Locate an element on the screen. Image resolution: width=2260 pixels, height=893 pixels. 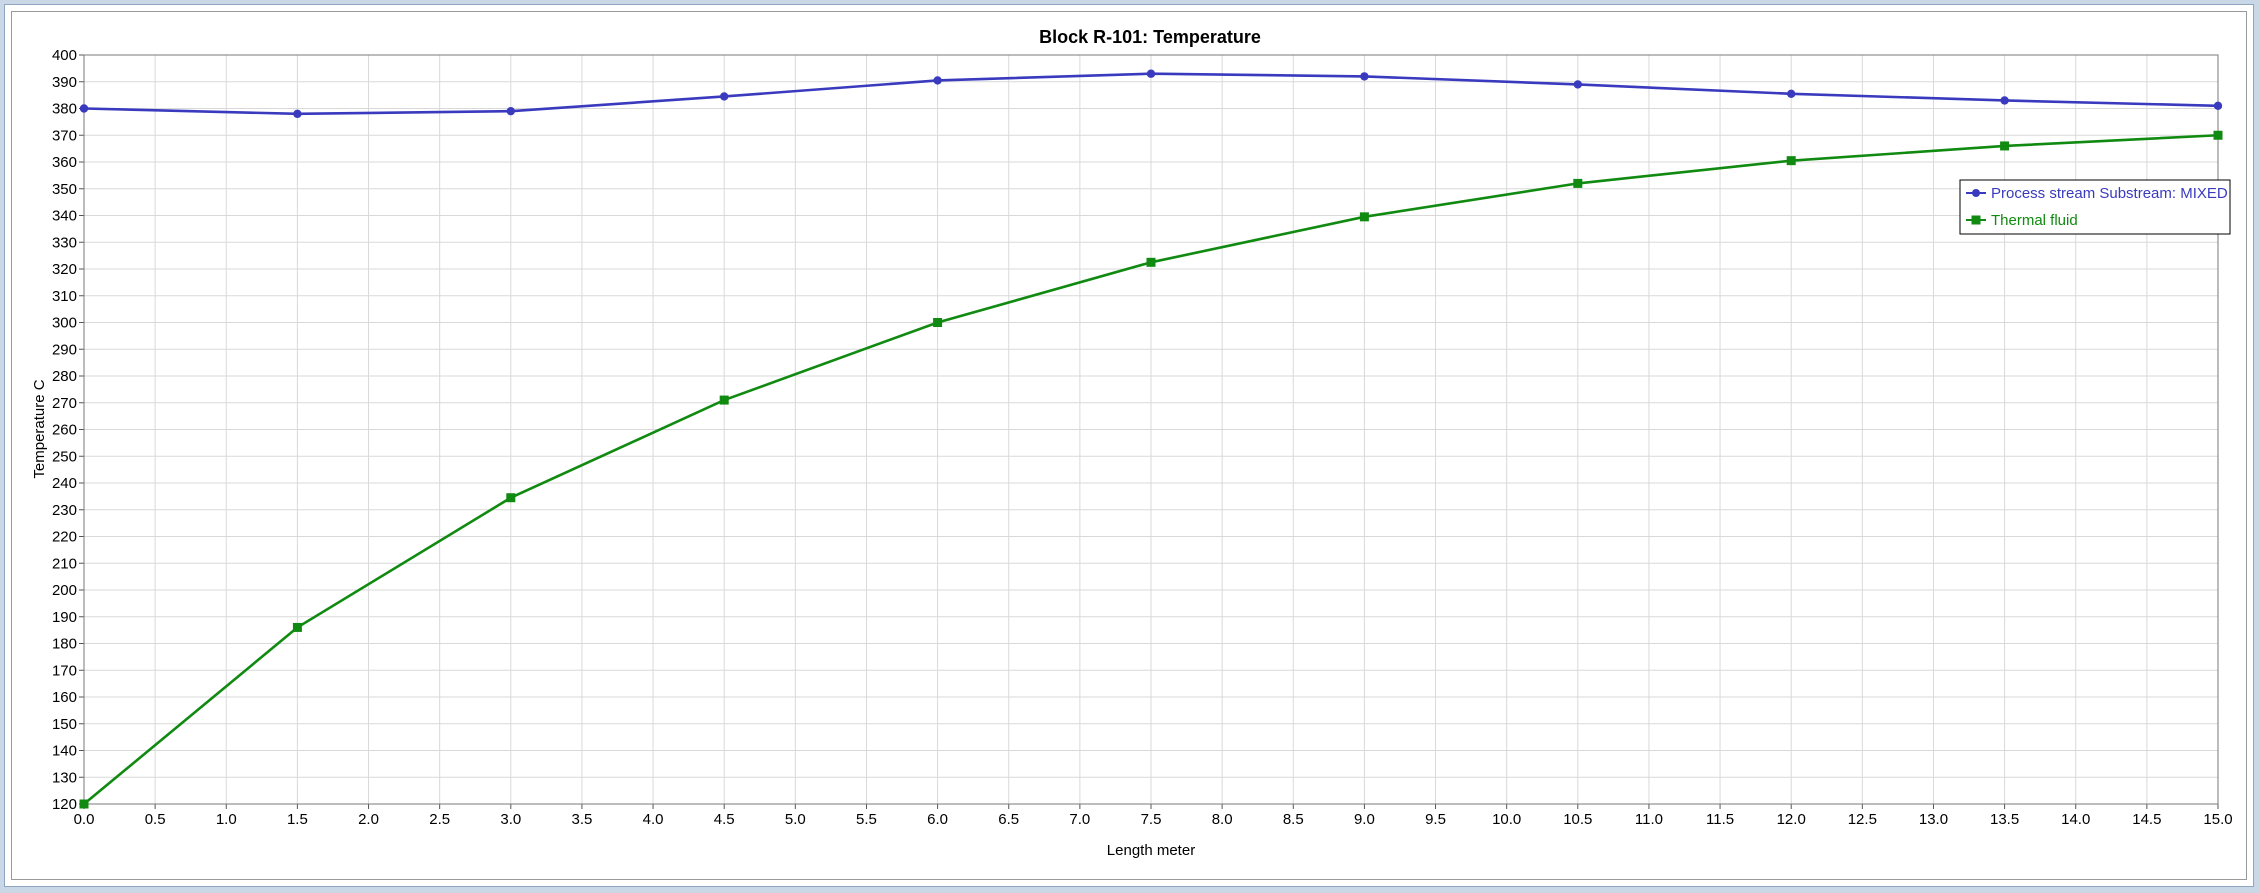
y-tick-label: 120 is located at coordinates (64, 804).